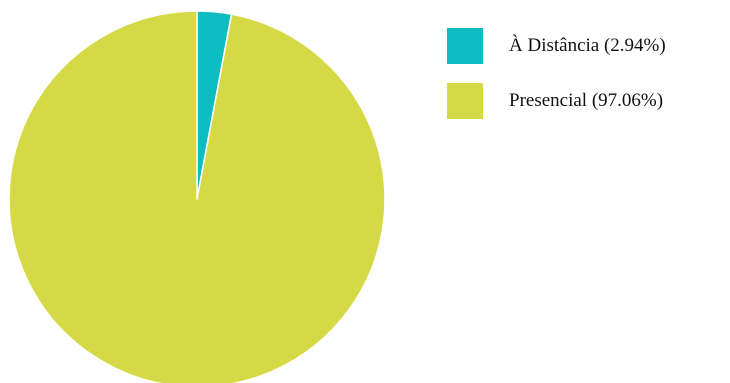 The height and width of the screenshot is (383, 730). I want to click on legend-swatch-presencial, so click(465, 101).